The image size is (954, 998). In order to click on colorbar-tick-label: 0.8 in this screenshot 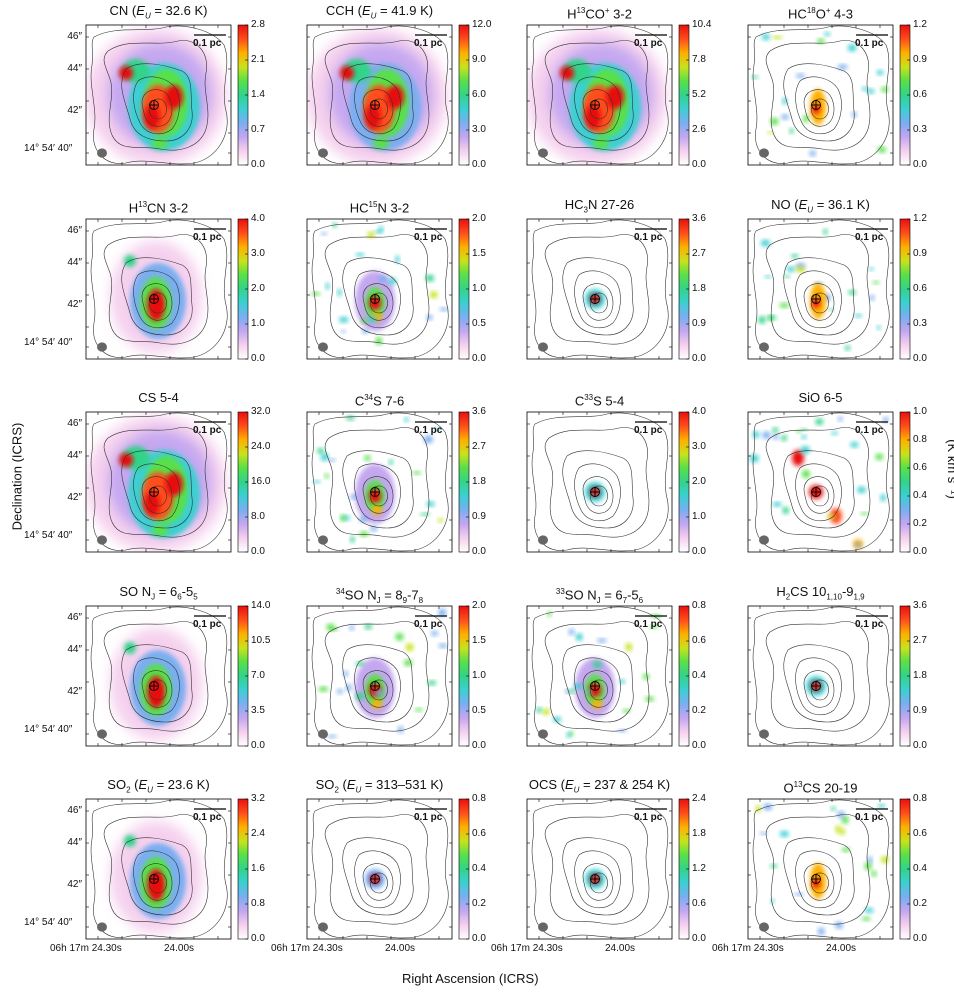, I will do `click(258, 903)`.